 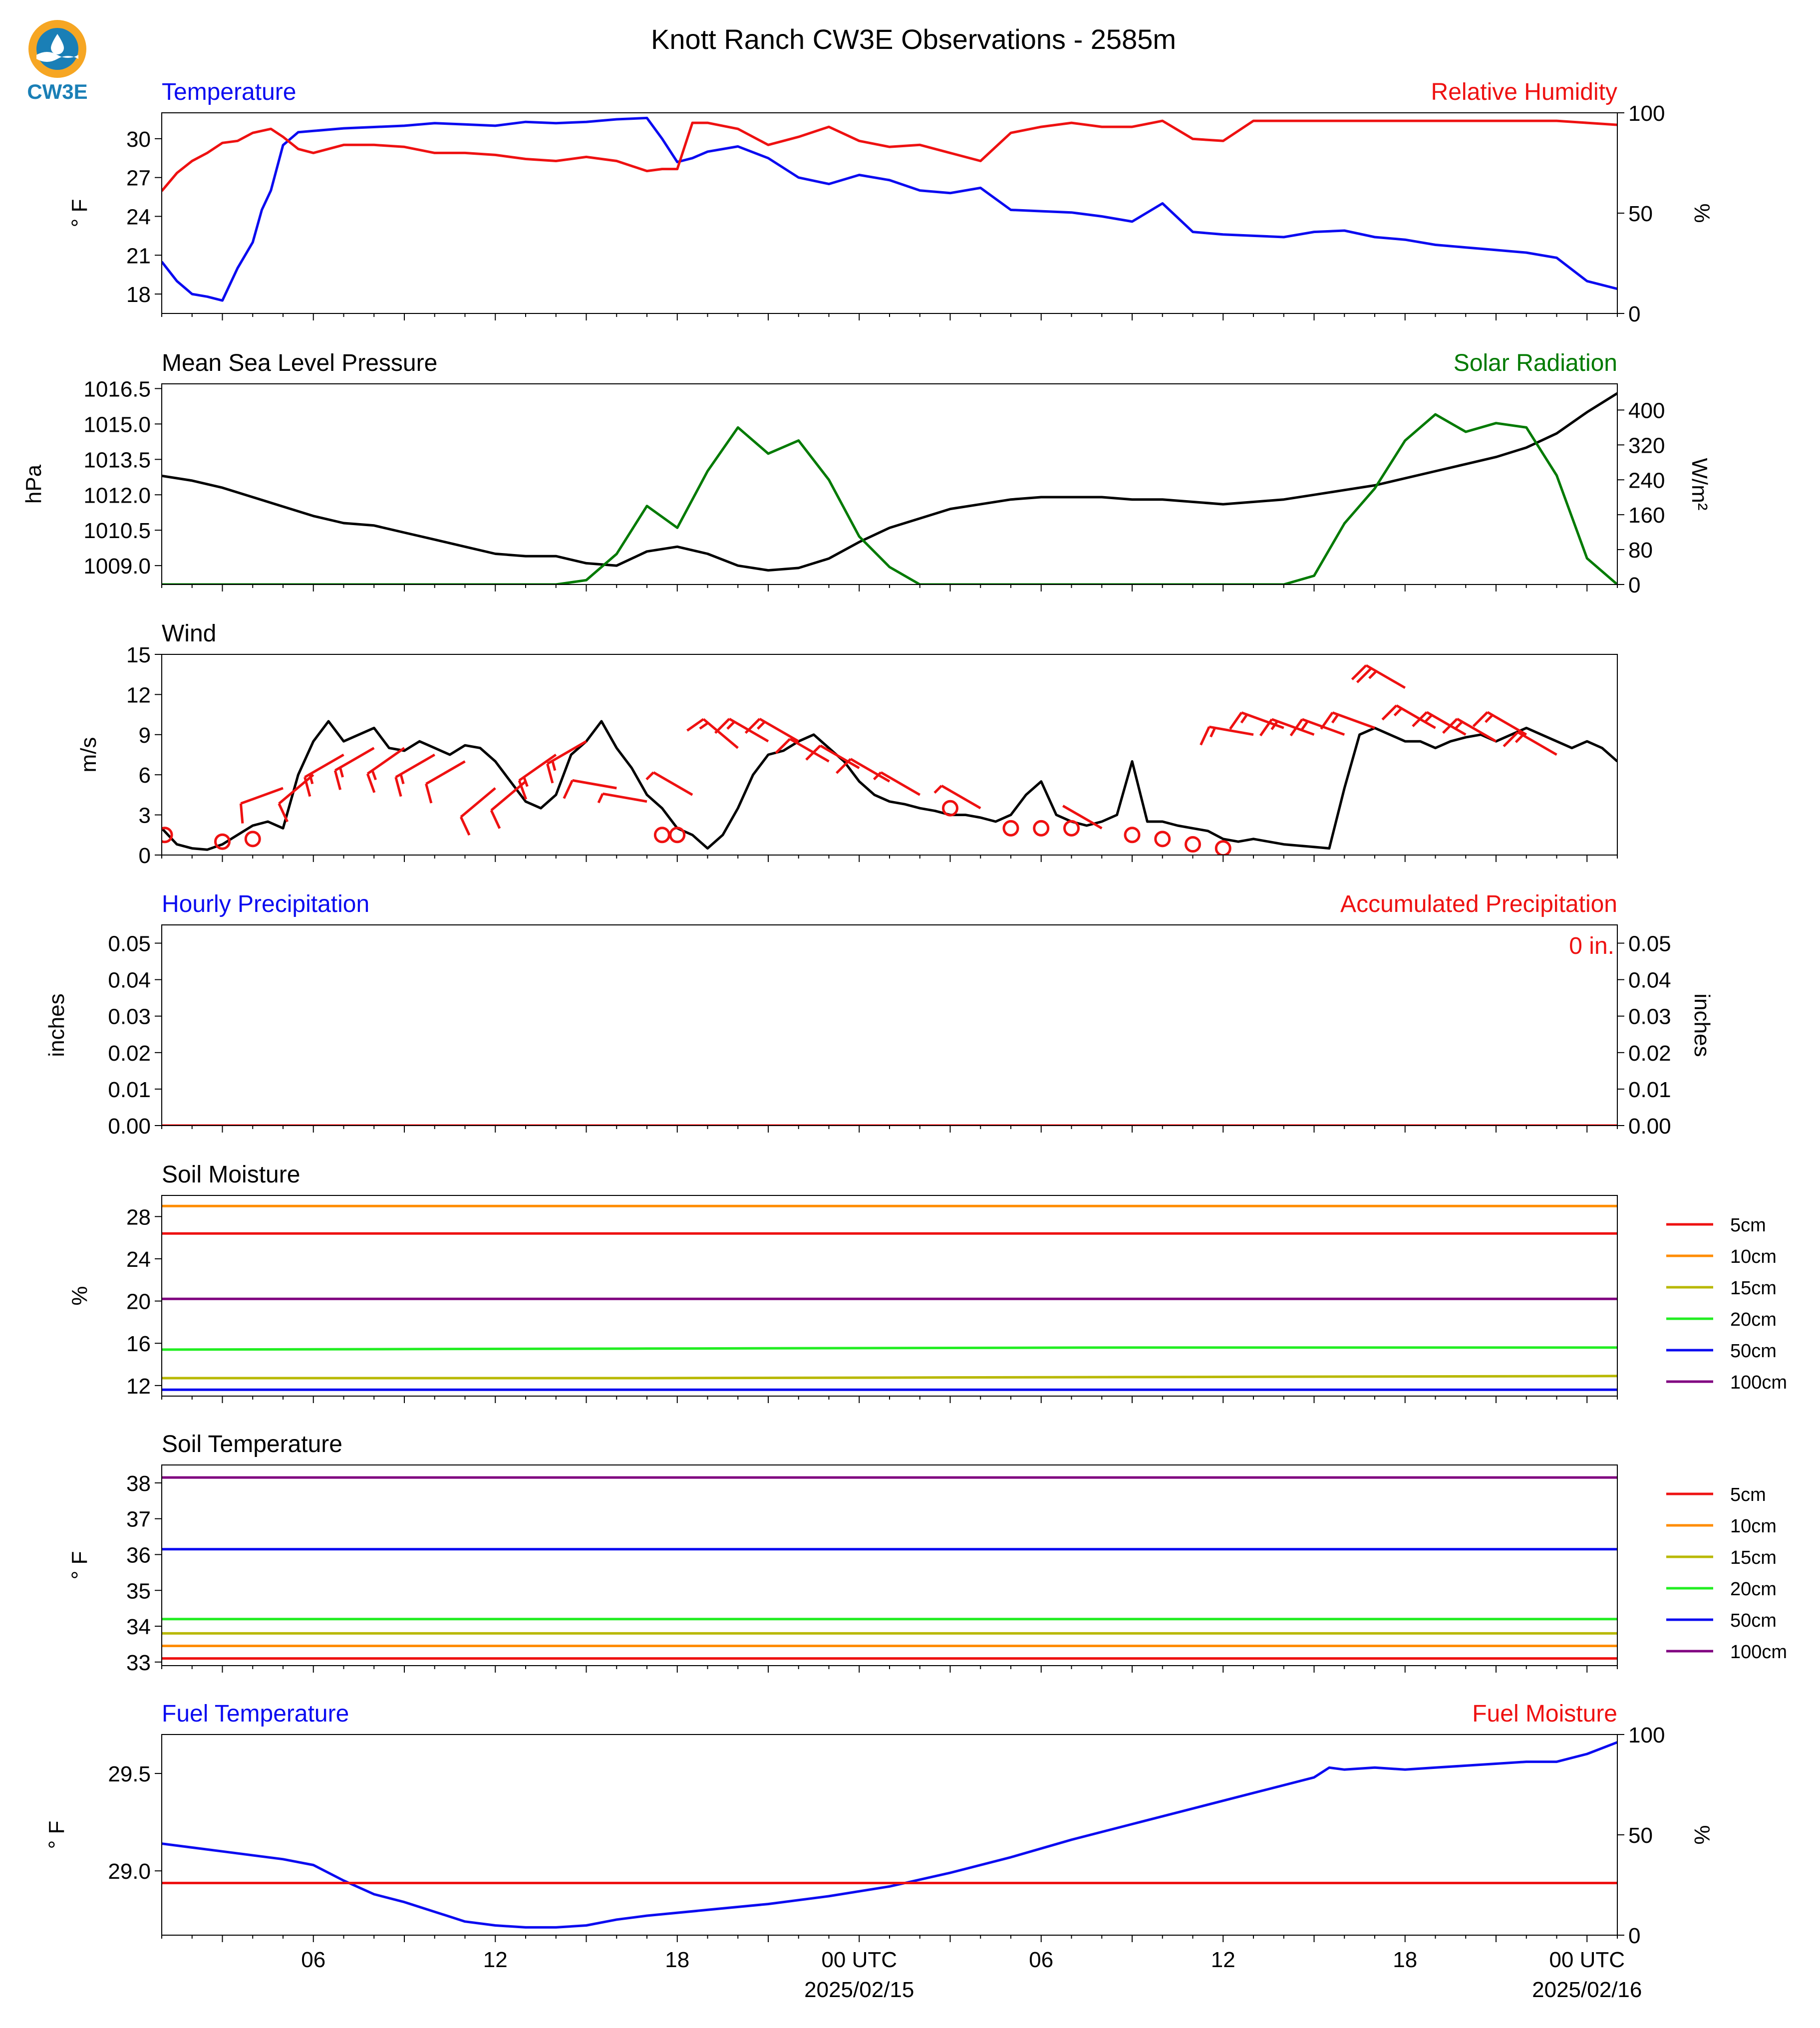 I want to click on legend-label: 20cm, so click(x=1753, y=1319).